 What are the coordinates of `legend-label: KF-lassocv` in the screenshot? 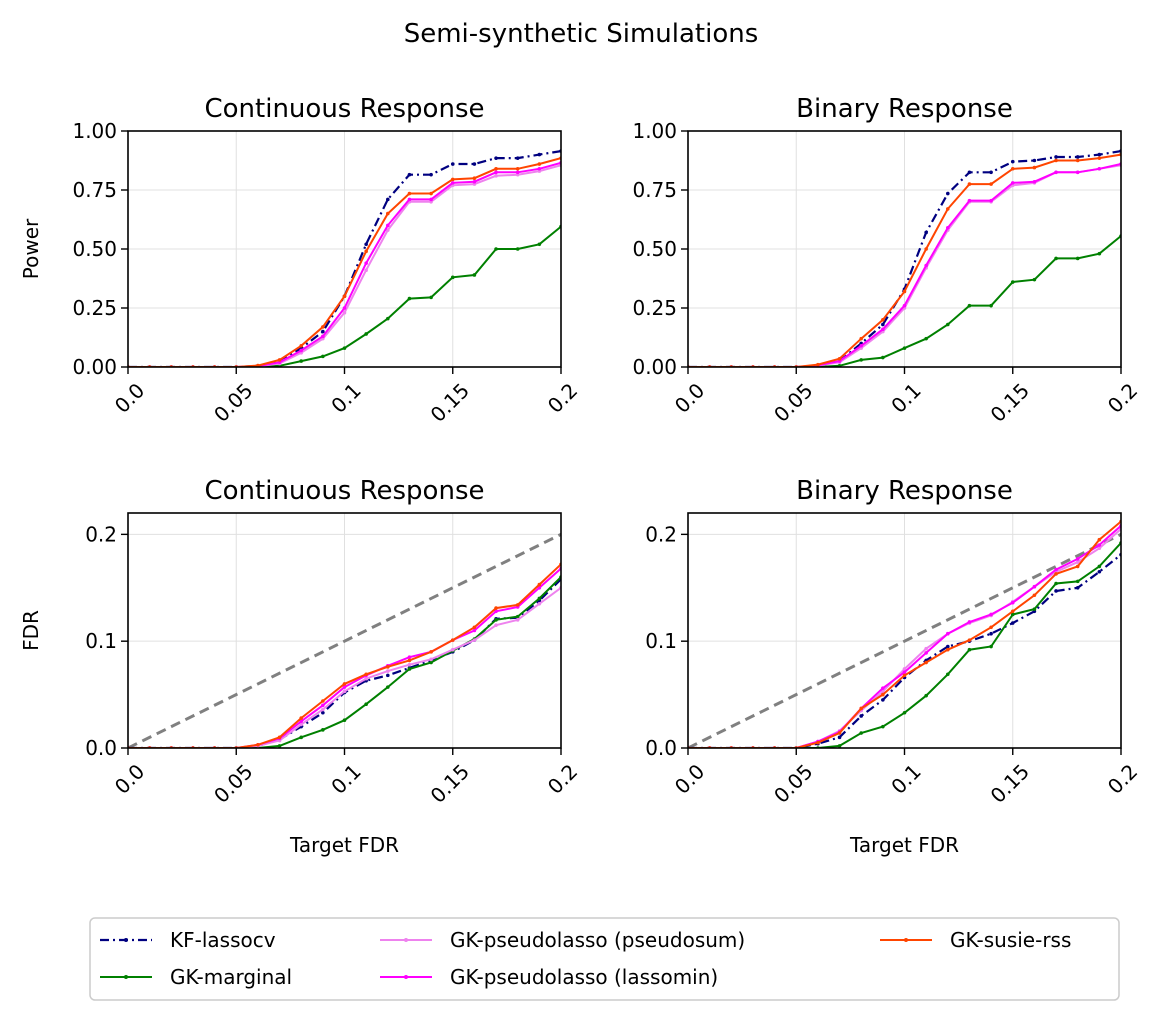 It's located at (223, 940).